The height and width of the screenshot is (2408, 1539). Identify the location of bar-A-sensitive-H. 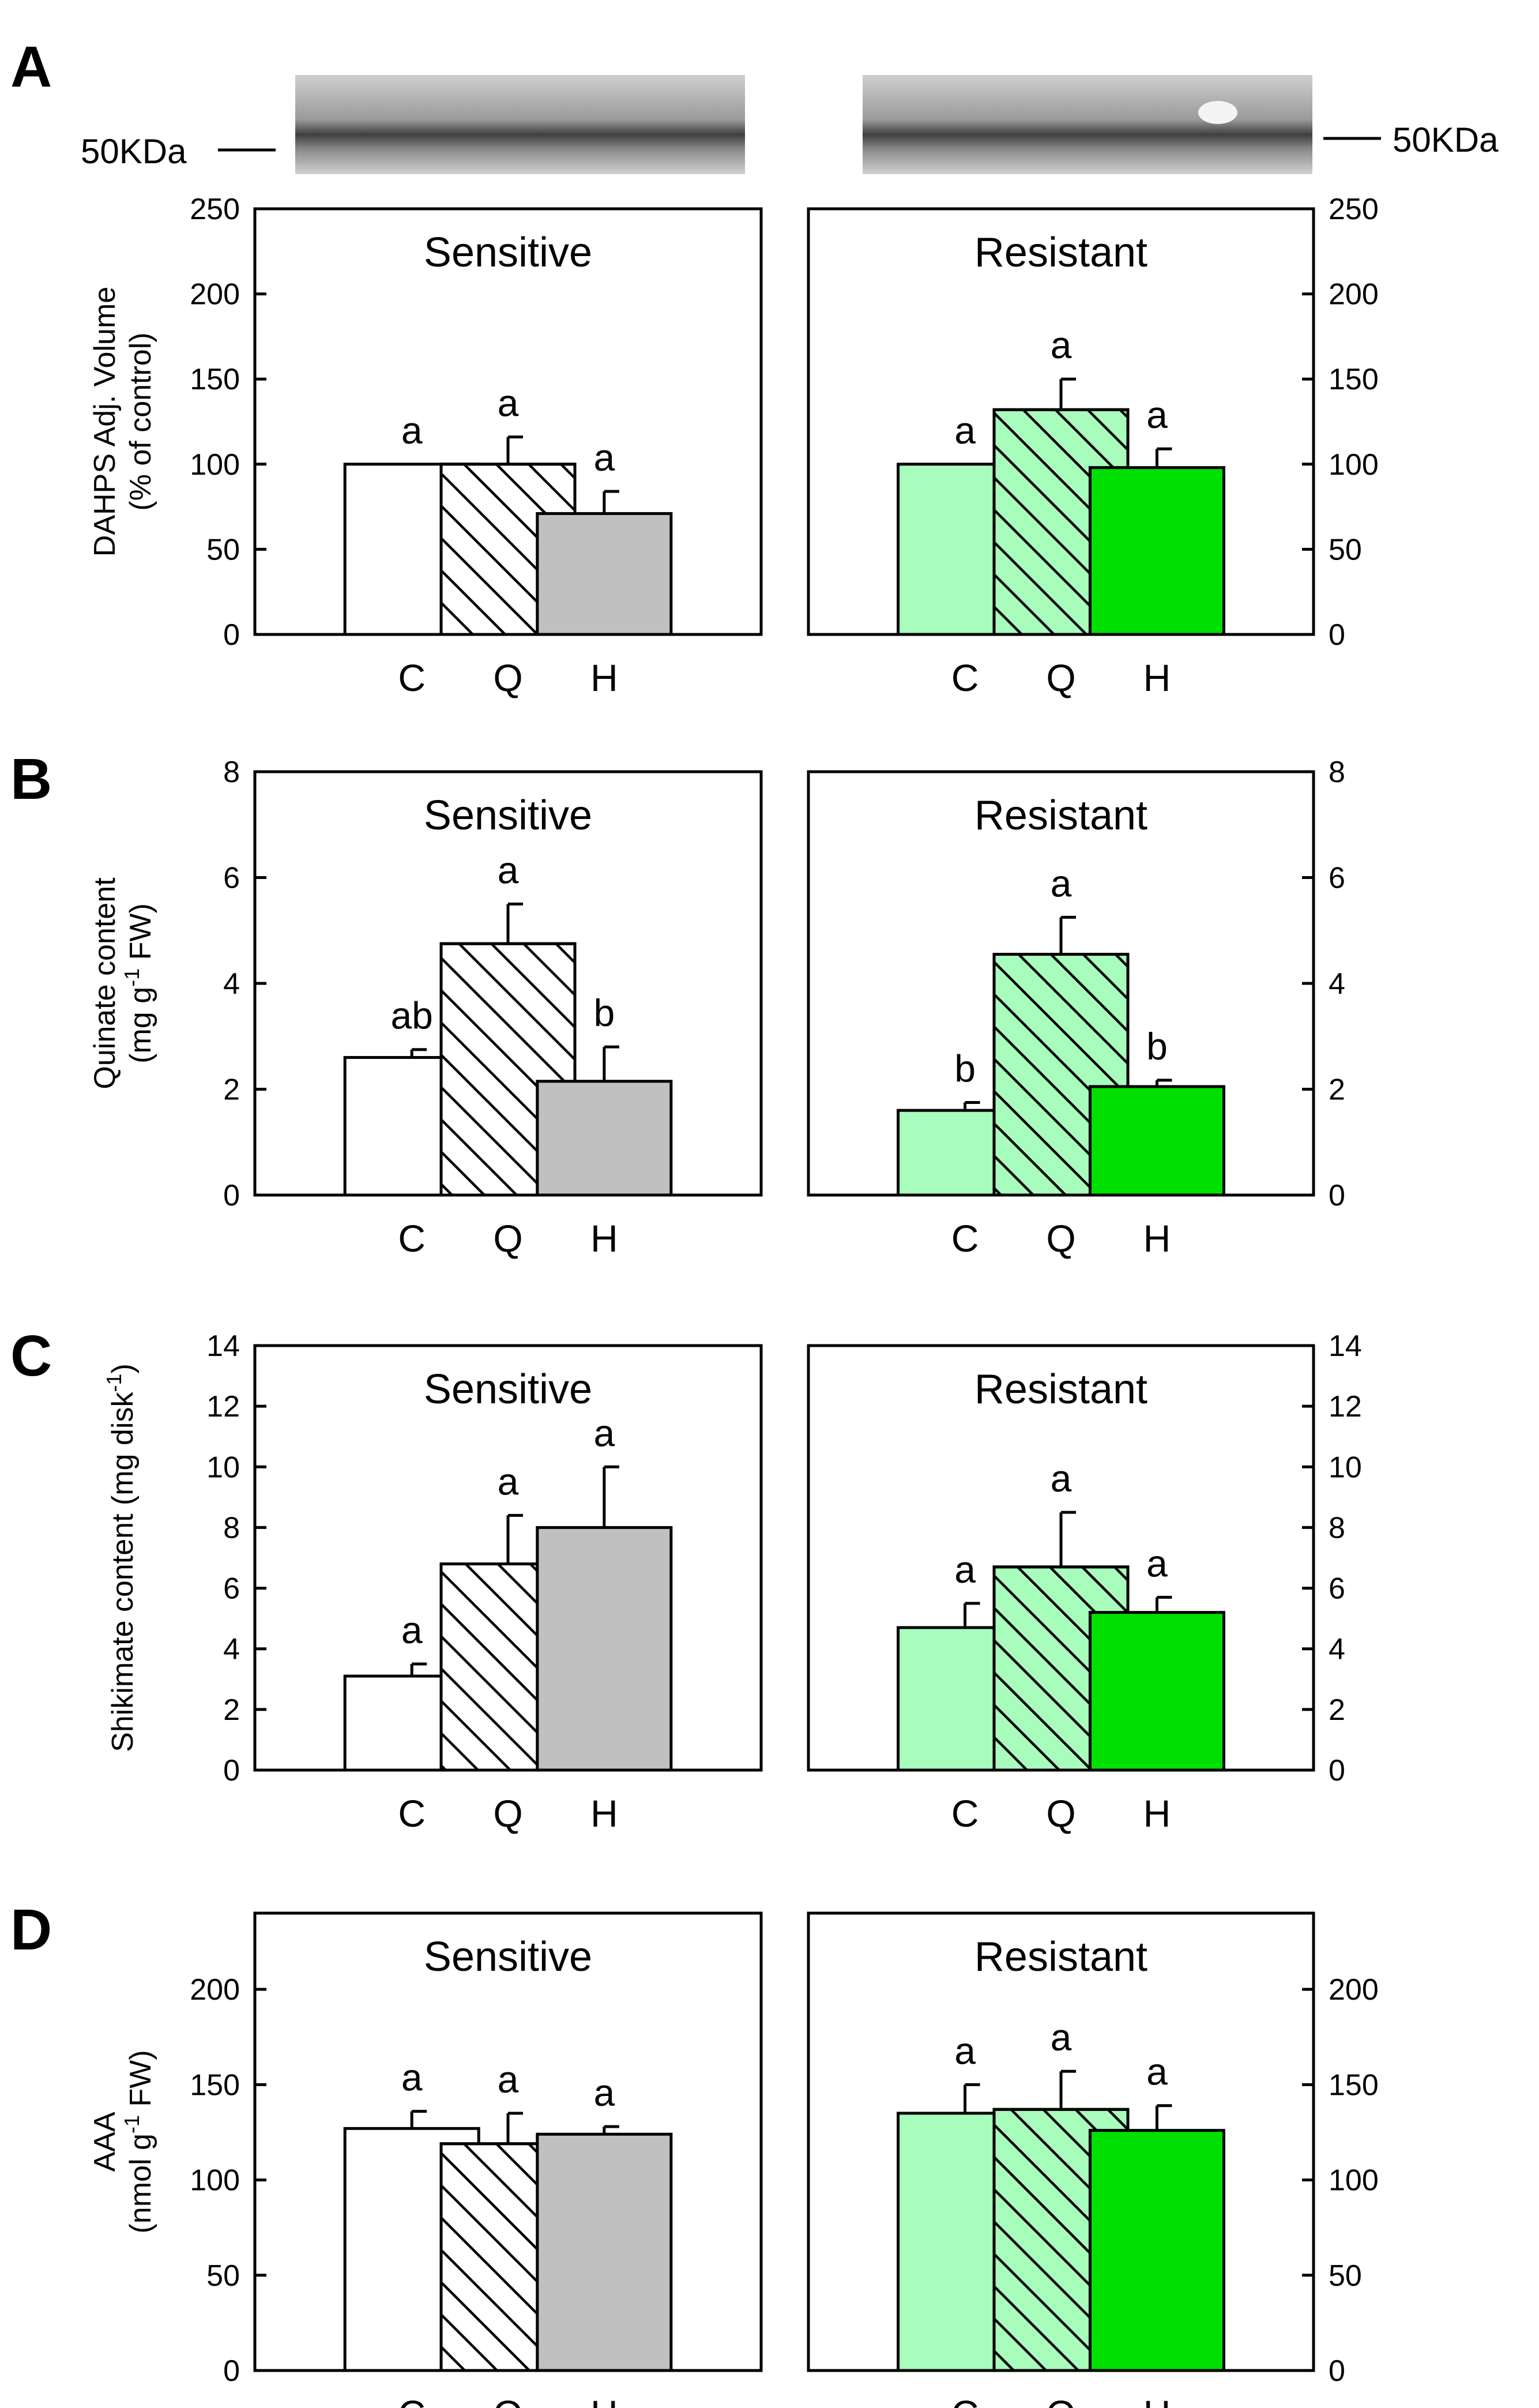
(605, 574).